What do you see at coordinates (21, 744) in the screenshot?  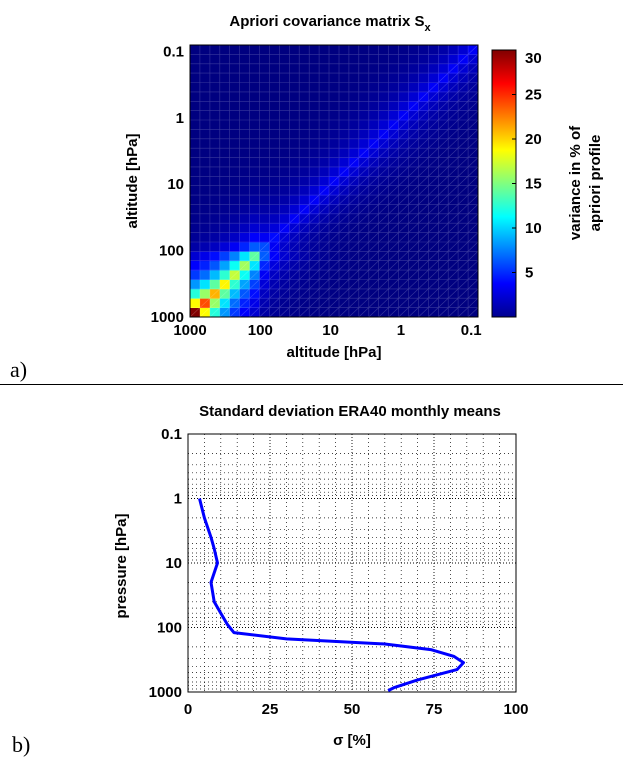 I see `panel-label-b: b)` at bounding box center [21, 744].